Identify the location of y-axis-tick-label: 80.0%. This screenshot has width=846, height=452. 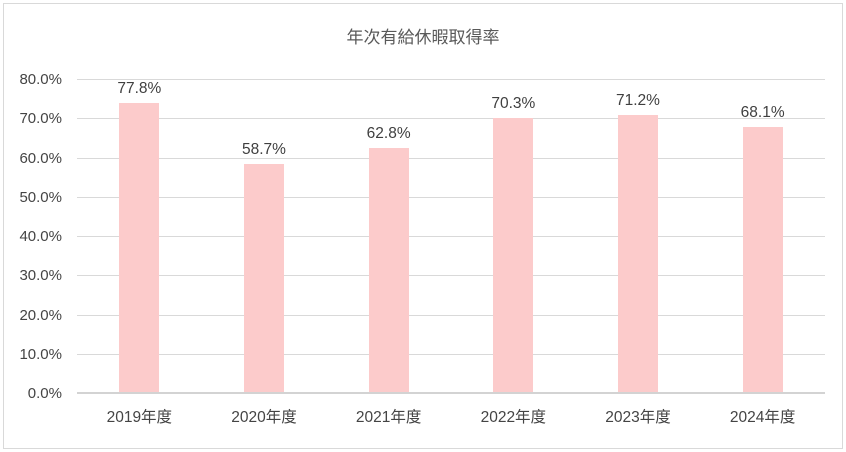
(40, 79).